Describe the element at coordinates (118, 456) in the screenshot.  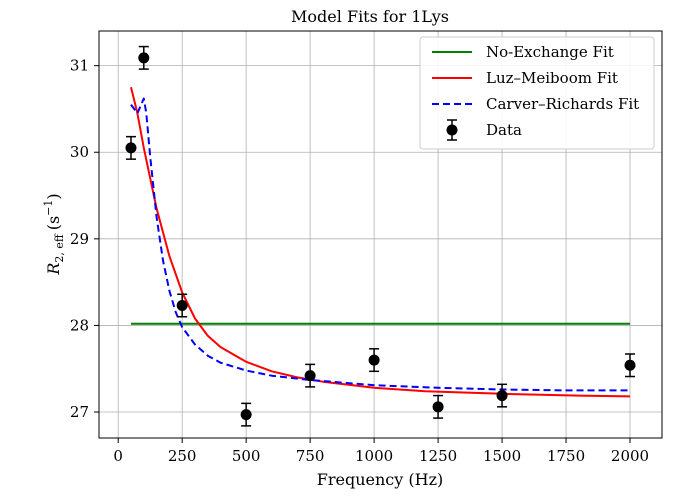
I see `x-tick-label: 0` at that location.